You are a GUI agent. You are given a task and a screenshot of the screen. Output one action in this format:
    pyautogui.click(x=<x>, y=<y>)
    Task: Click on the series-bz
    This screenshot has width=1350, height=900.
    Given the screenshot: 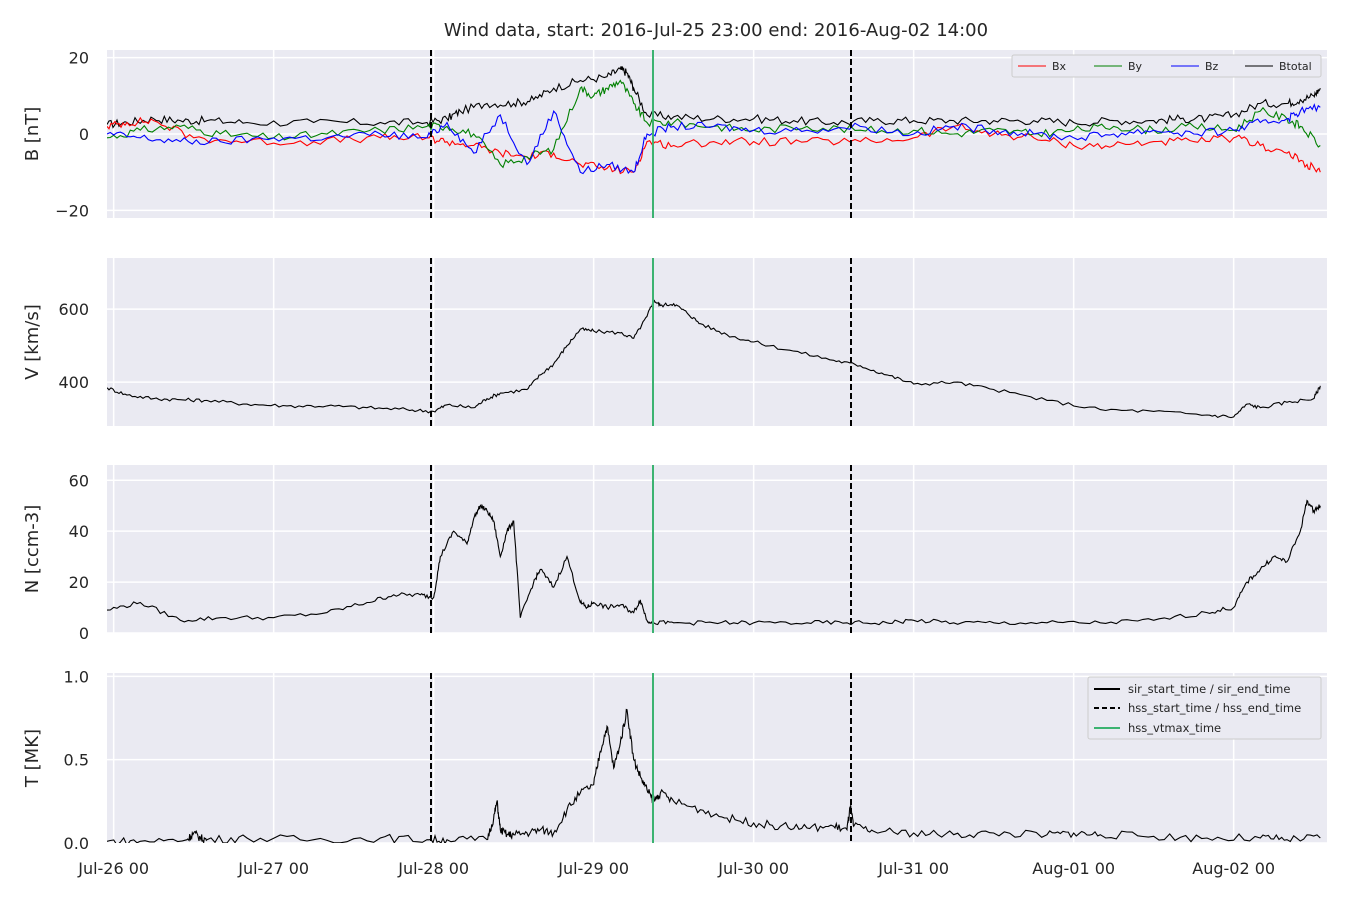 What is the action you would take?
    pyautogui.click(x=714, y=139)
    